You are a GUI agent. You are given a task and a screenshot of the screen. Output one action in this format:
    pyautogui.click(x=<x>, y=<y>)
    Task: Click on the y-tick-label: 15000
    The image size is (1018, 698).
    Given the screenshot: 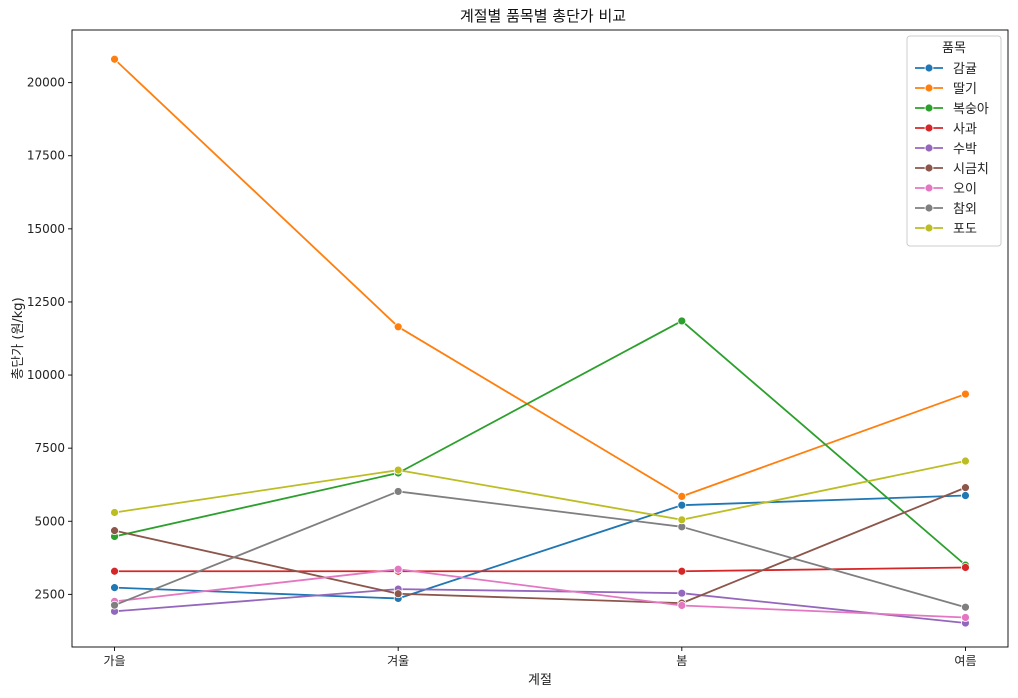 What is the action you would take?
    pyautogui.click(x=46, y=229)
    